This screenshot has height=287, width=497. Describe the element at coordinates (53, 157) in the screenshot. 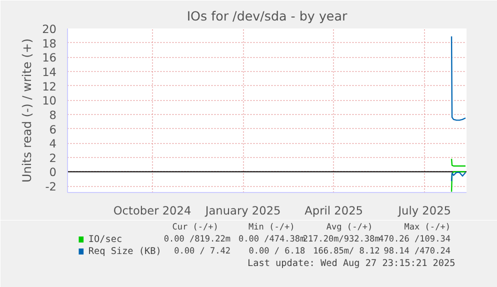

I see `y-tick-label: 2` at that location.